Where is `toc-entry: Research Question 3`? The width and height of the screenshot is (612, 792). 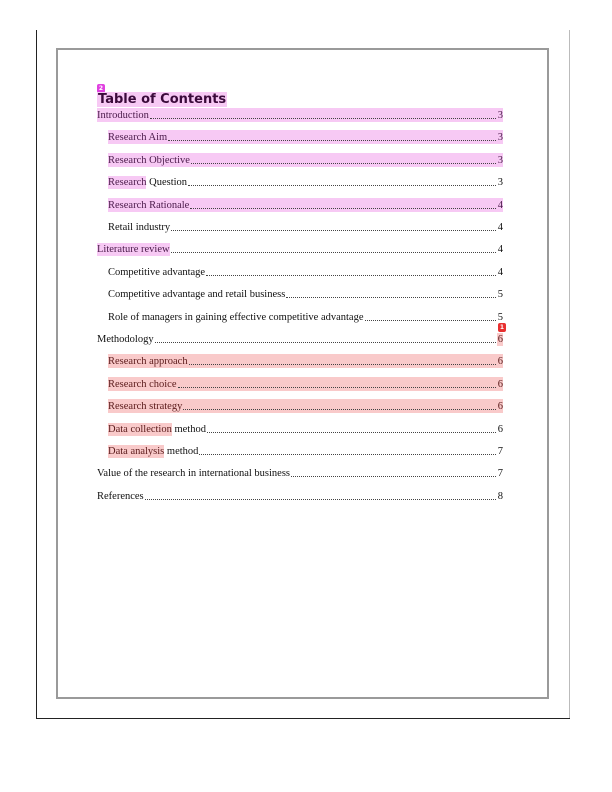
toc-entry: Research Question 3 is located at coordinates (305, 182).